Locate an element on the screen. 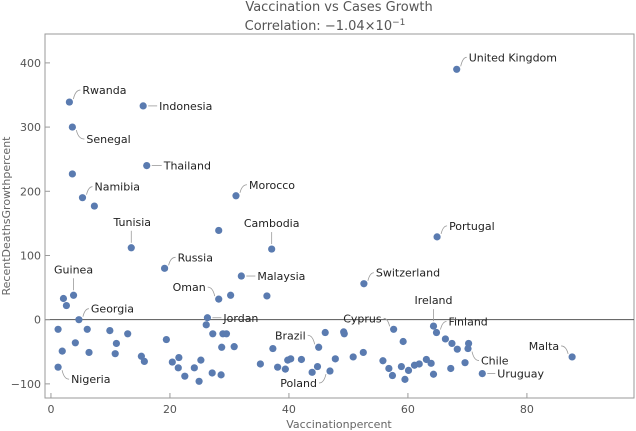 Image resolution: width=636 pixels, height=431 pixels. label-leader-russia is located at coordinates (172, 261).